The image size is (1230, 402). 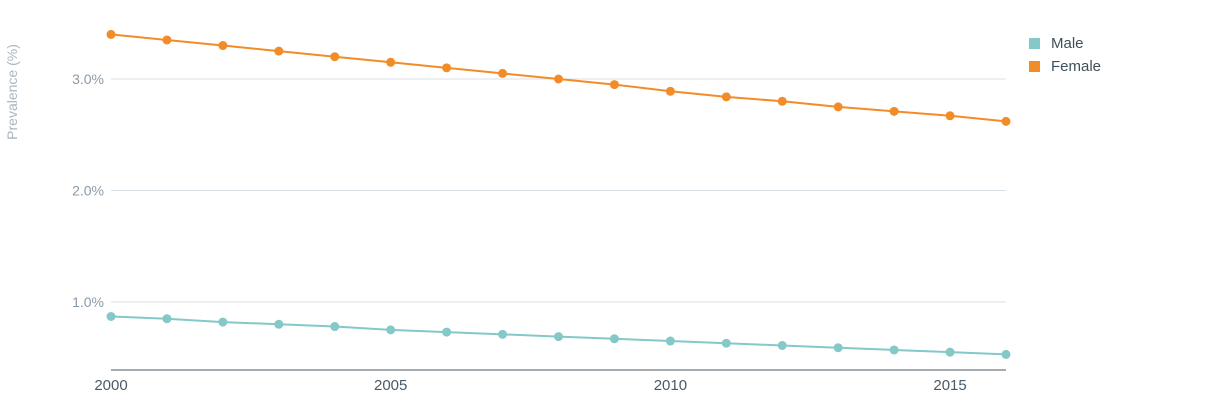 What do you see at coordinates (670, 385) in the screenshot?
I see `x-tick-label: 2010` at bounding box center [670, 385].